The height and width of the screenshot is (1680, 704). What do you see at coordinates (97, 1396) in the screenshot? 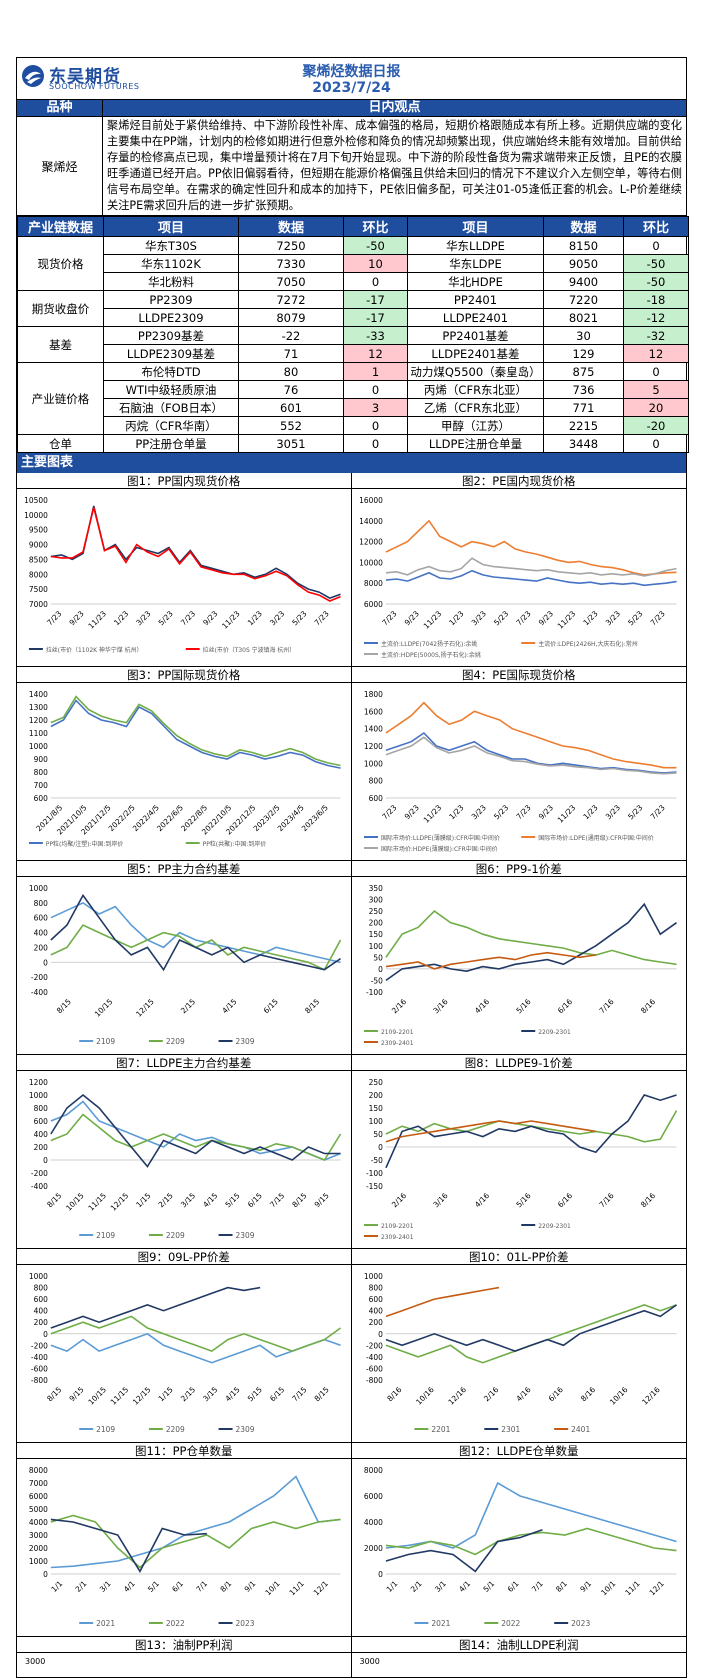
I see `x-tick-label: 10/15` at bounding box center [97, 1396].